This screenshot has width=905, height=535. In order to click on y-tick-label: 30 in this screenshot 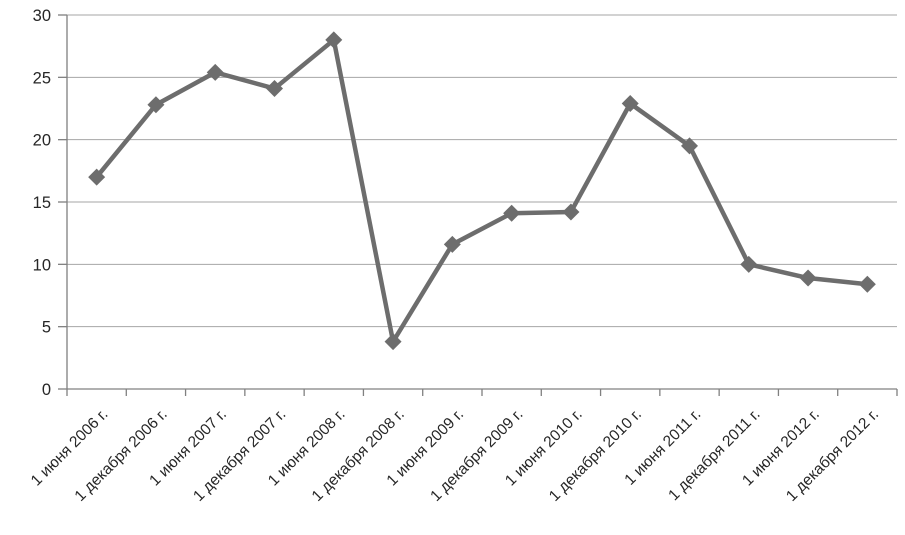, I will do `click(42, 16)`.